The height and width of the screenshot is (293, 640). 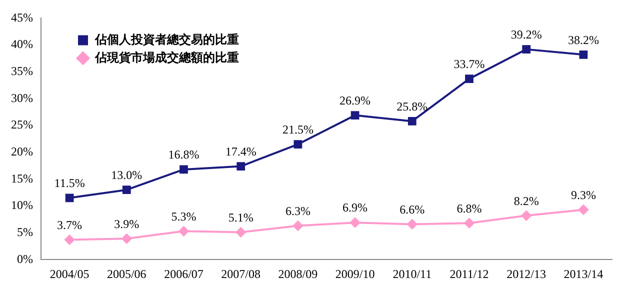 I want to click on x-tick-label: 2008/09, so click(x=298, y=273).